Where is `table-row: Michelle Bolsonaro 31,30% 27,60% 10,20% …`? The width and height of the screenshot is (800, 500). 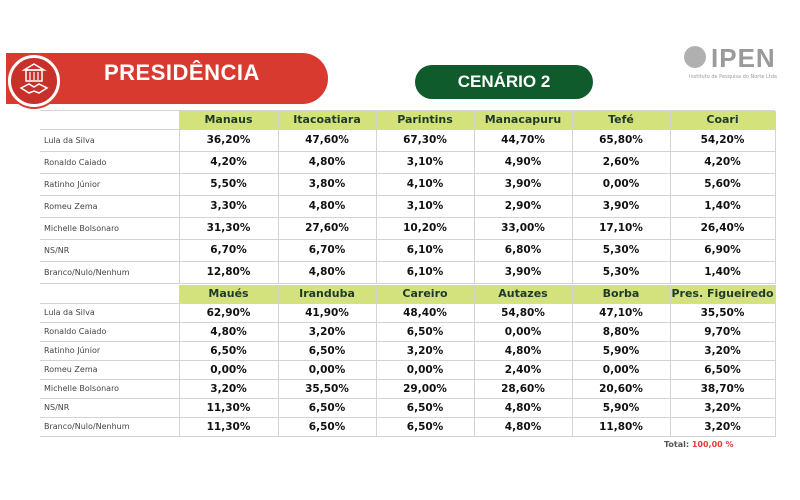 table-row: Michelle Bolsonaro 31,30% 27,60% 10,20% … is located at coordinates (408, 228).